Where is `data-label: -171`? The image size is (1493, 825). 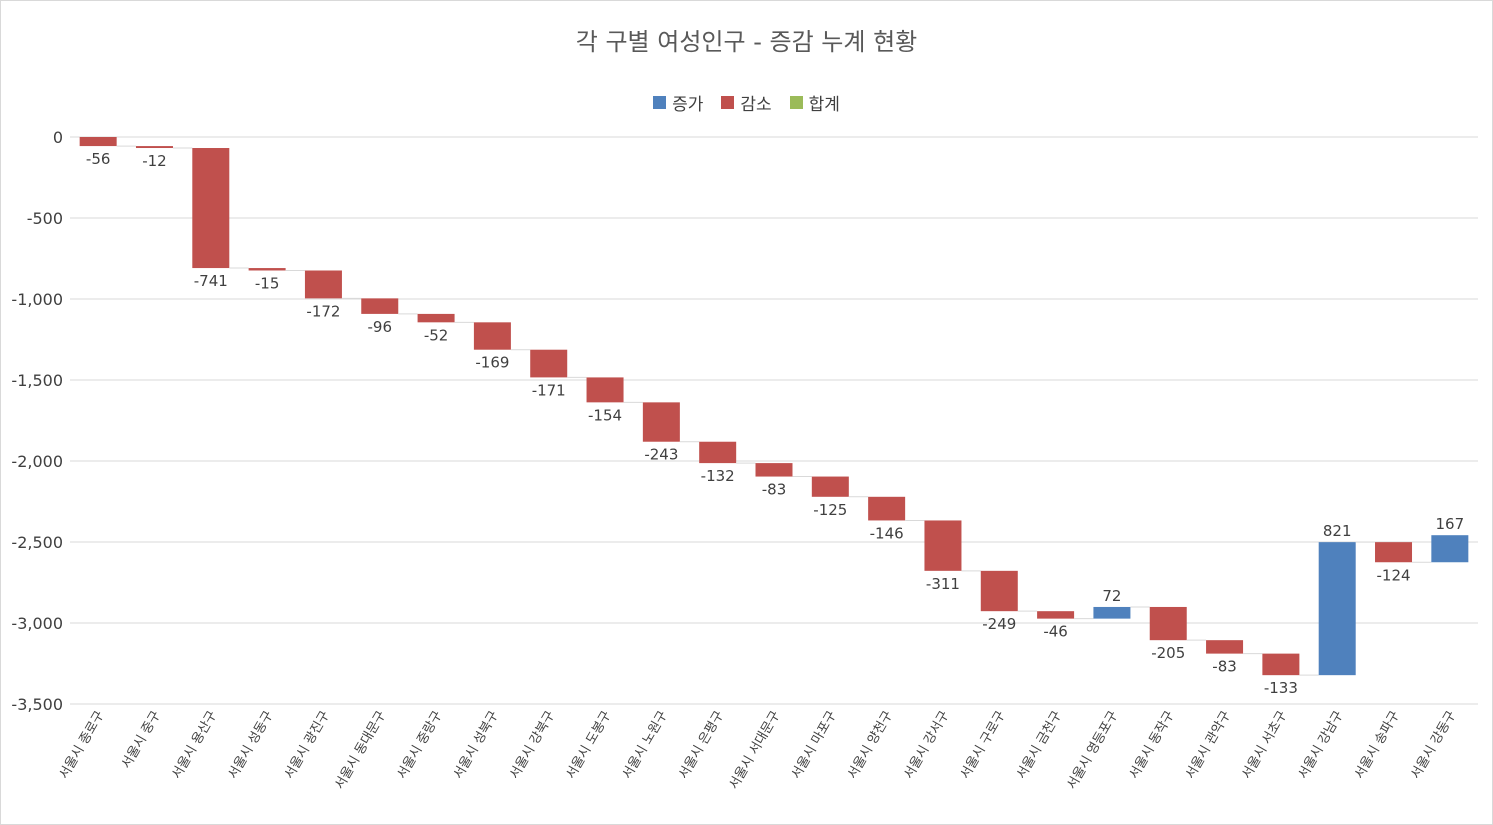
data-label: -171 is located at coordinates (549, 390).